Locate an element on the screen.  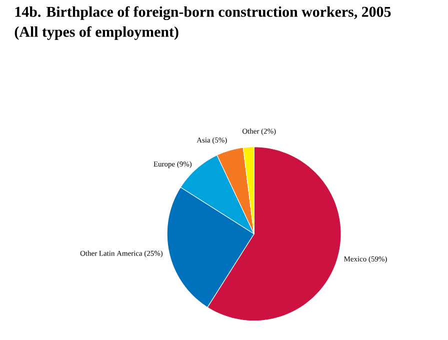
chart-subtitle: (All types of employment) is located at coordinates (96, 33).